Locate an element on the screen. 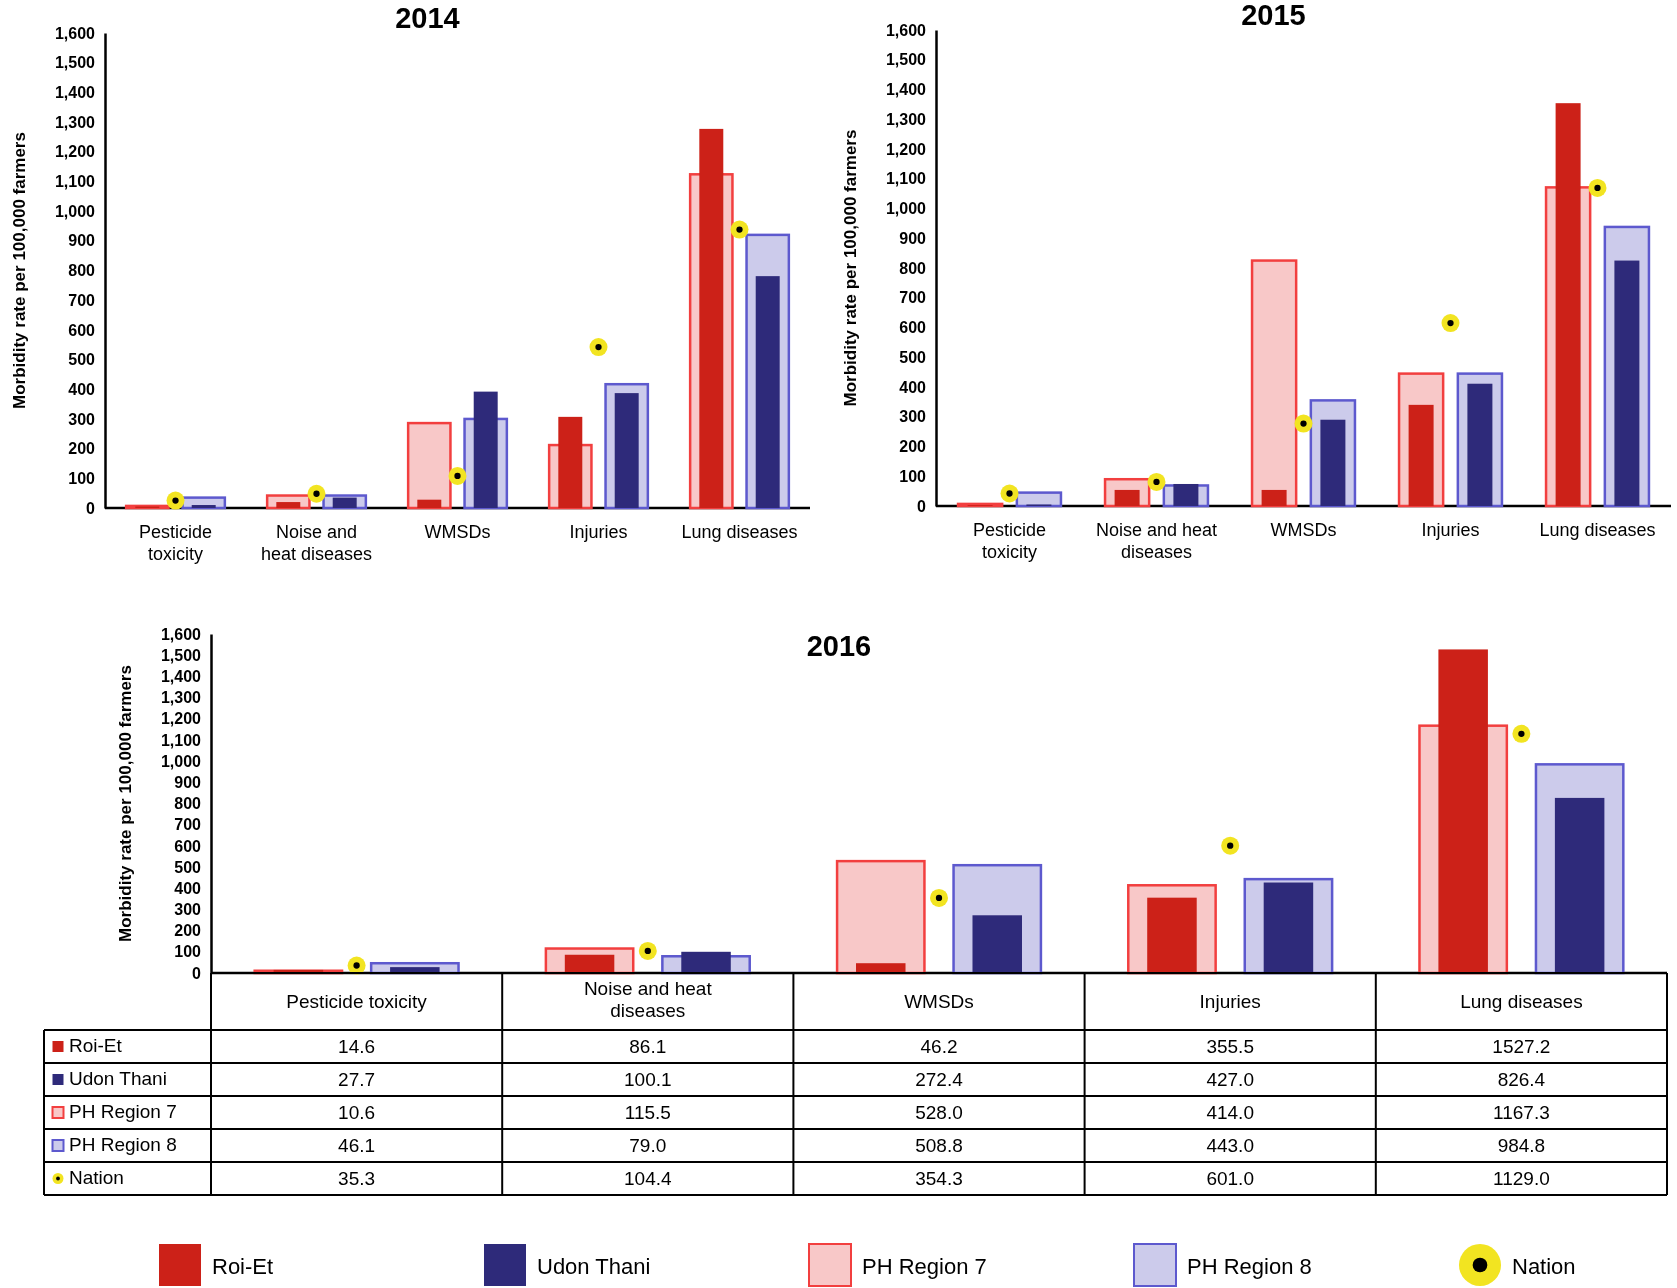  data-label: 1167.3 is located at coordinates (1521, 1112).